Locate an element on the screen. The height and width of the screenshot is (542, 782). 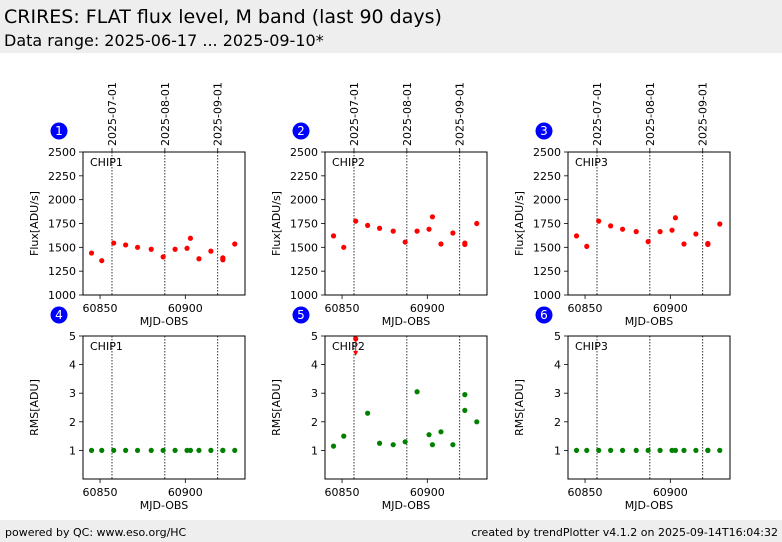
panel-number: 3 is located at coordinates (544, 131).